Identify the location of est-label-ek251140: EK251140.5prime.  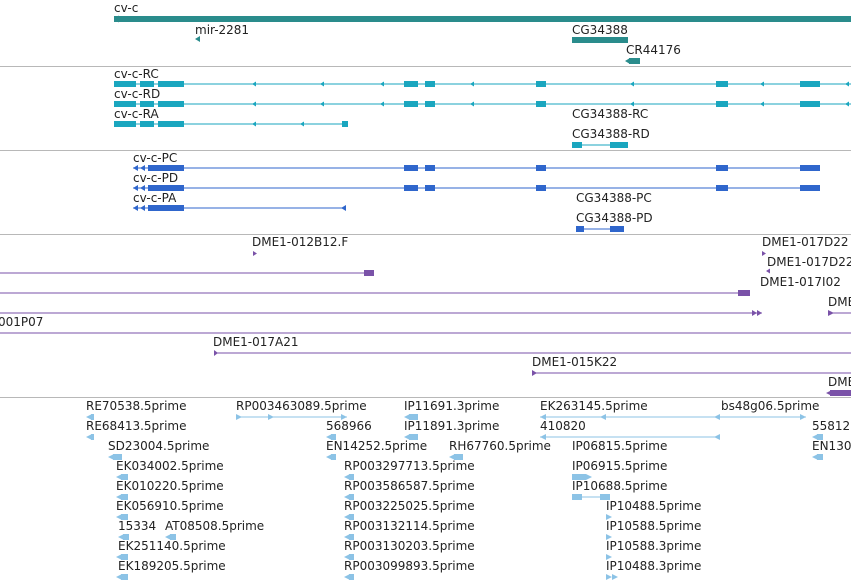
(172, 546).